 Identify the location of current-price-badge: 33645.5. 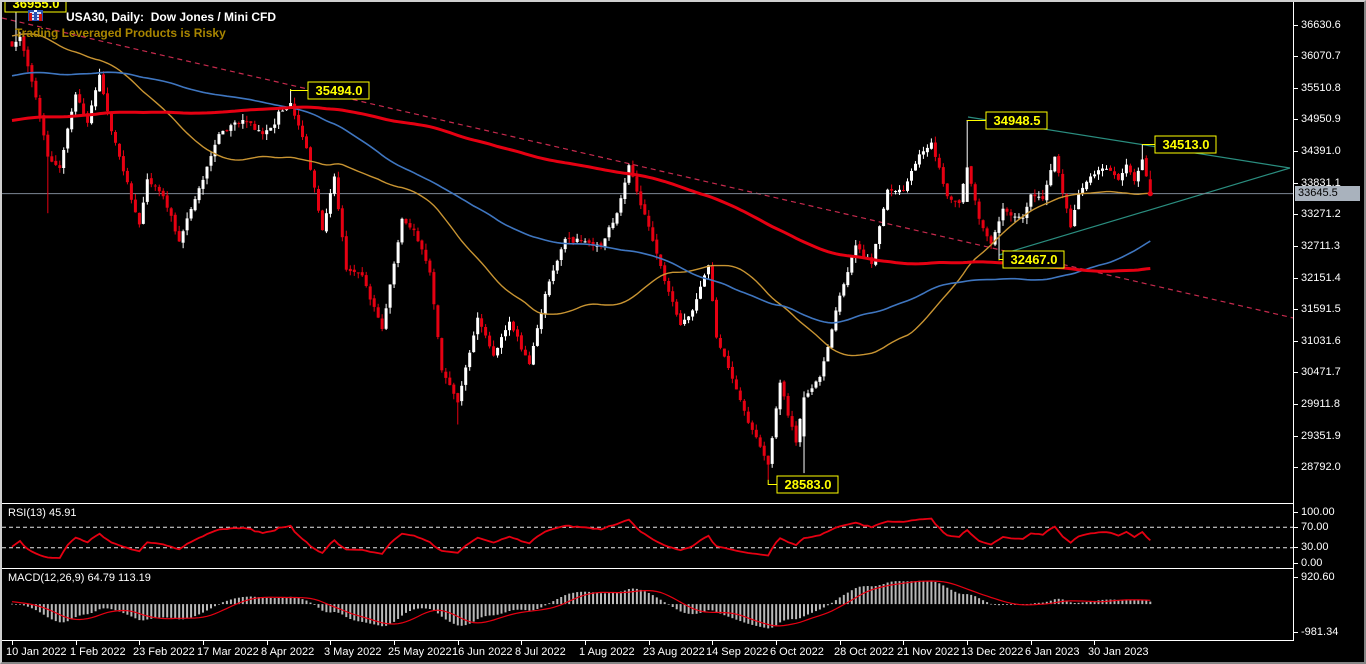
(1327, 194).